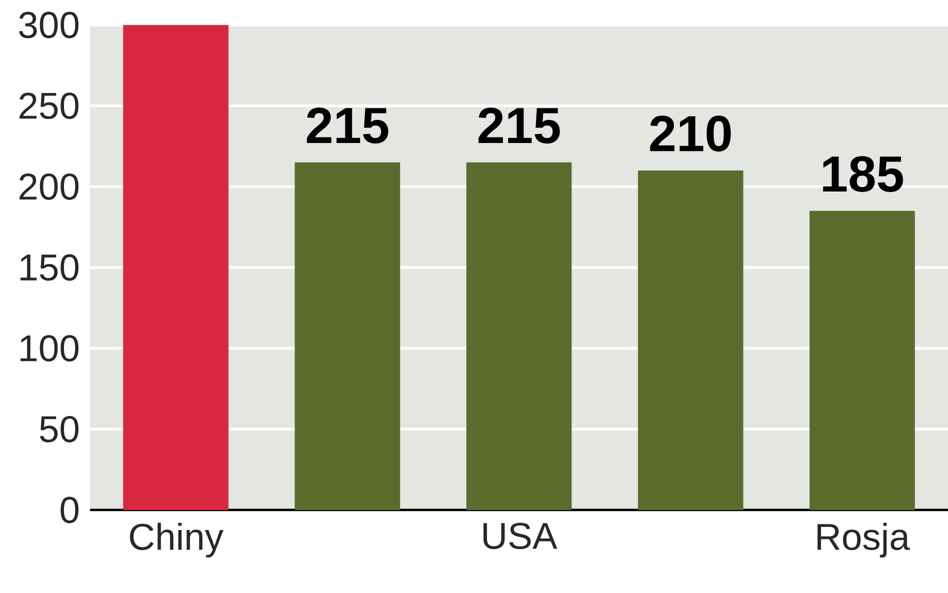 The image size is (948, 593). What do you see at coordinates (49, 348) in the screenshot?
I see `y-tick-label: 100` at bounding box center [49, 348].